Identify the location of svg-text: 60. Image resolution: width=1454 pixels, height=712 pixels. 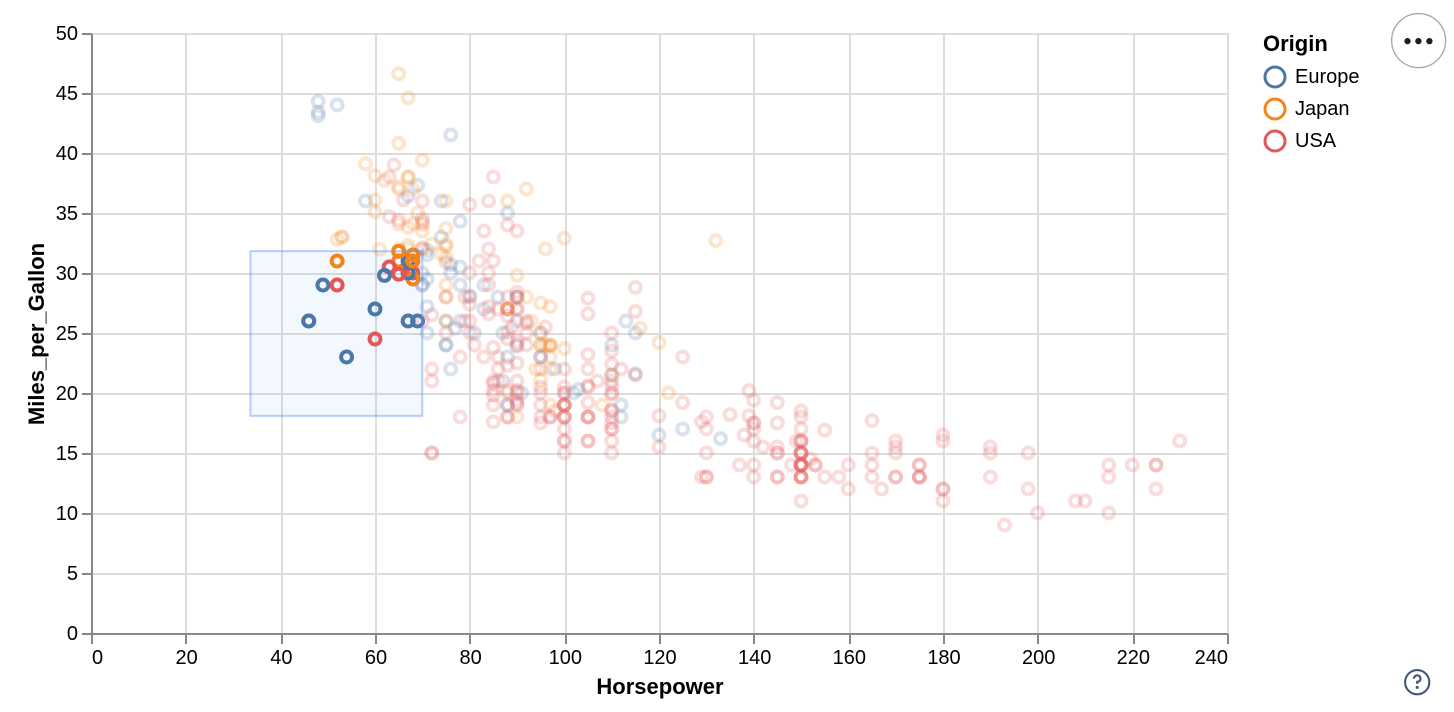
(376, 658).